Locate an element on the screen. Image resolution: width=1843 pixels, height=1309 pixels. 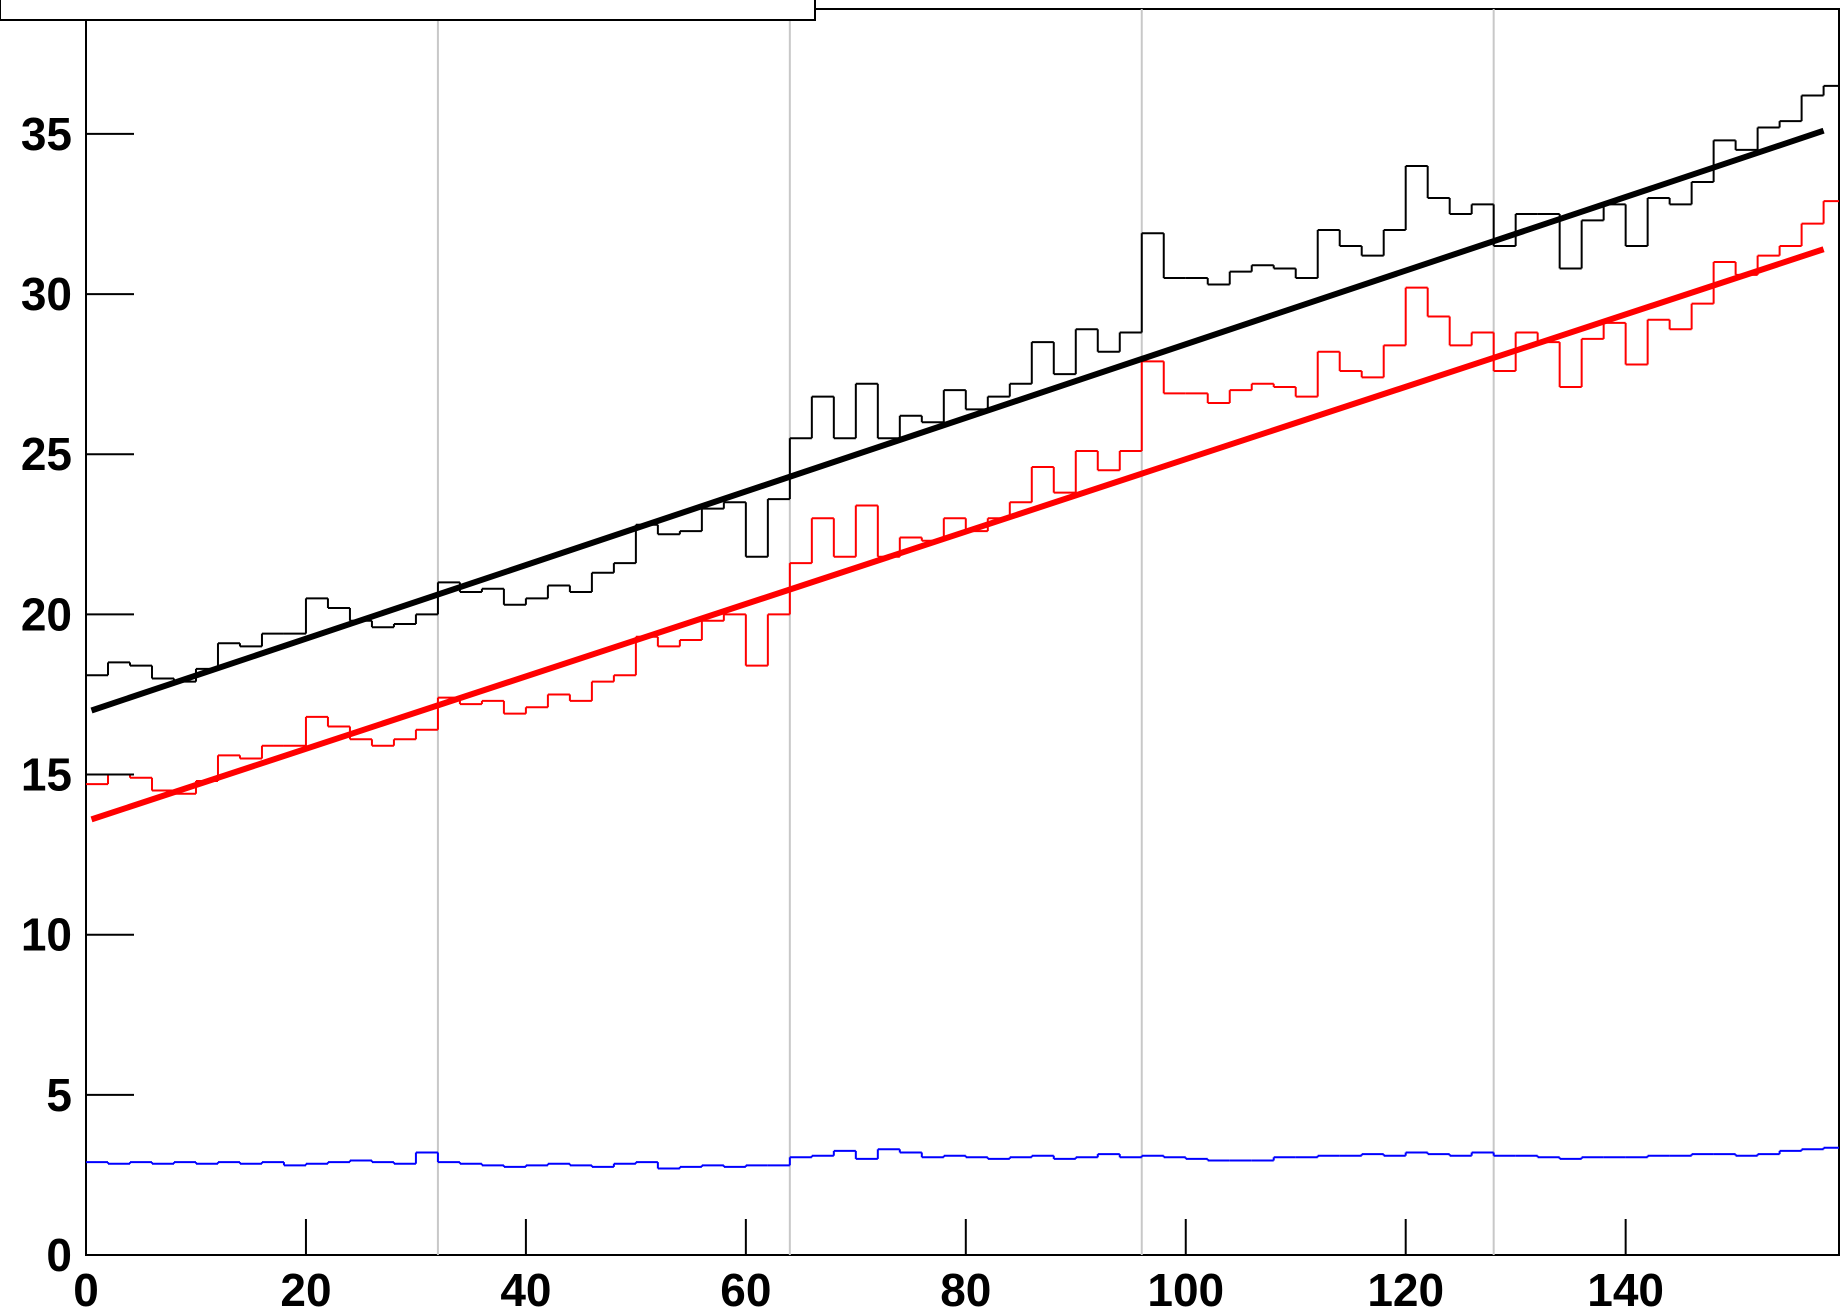
x-tick-label: 100 is located at coordinates (1185, 1286).